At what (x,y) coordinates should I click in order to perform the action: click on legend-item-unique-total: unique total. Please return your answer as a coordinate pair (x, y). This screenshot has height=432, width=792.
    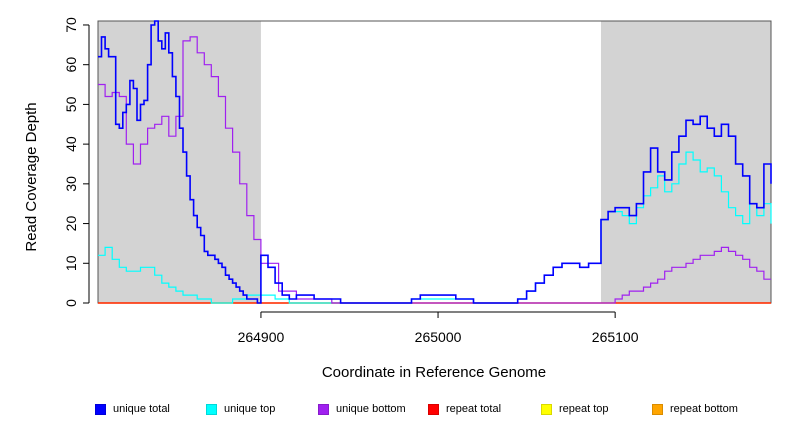
    Looking at the image, I should click on (132, 409).